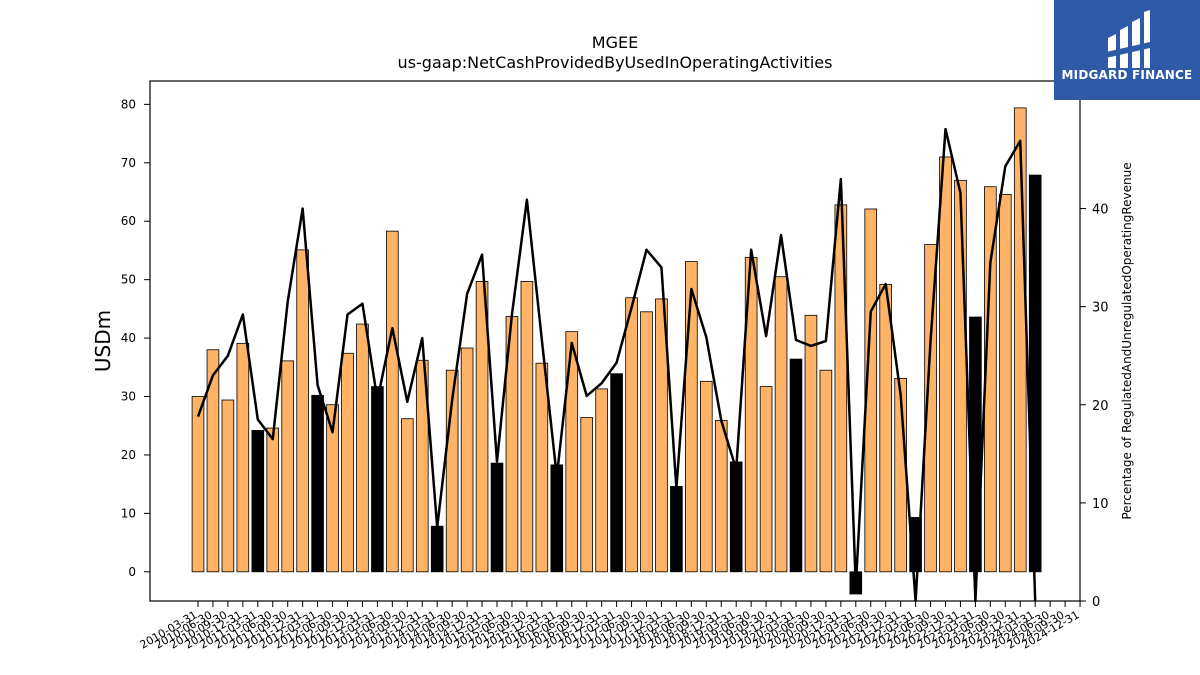  I want to click on y-tick-label: 40, so click(128, 338).